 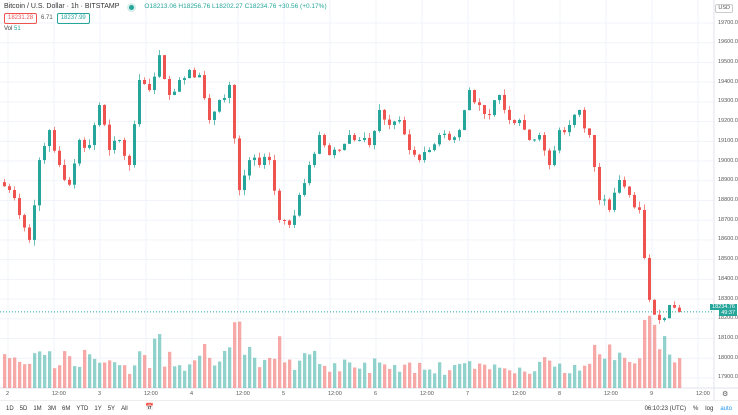 I want to click on log-toggle: log, so click(x=709, y=409).